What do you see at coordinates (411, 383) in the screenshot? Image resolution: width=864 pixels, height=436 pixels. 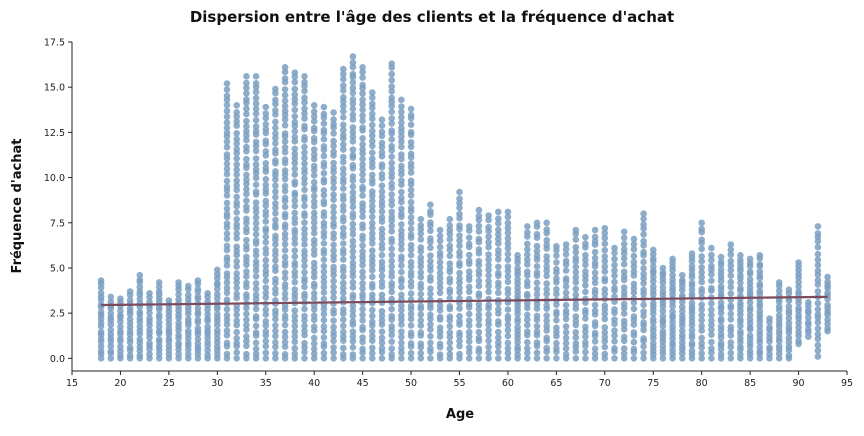 I see `x-tick-label: 50` at bounding box center [411, 383].